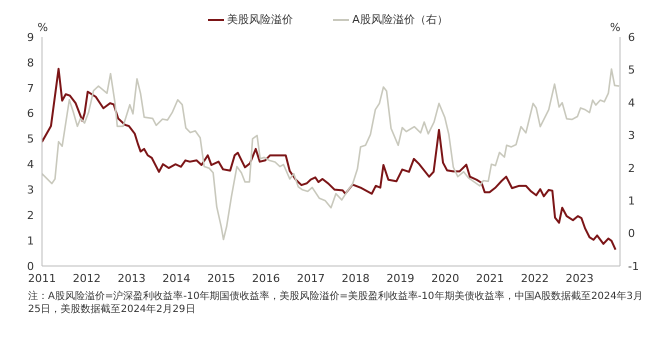 The width and height of the screenshot is (664, 347). What do you see at coordinates (30, 63) in the screenshot?
I see `y-tick-label: 8` at bounding box center [30, 63].